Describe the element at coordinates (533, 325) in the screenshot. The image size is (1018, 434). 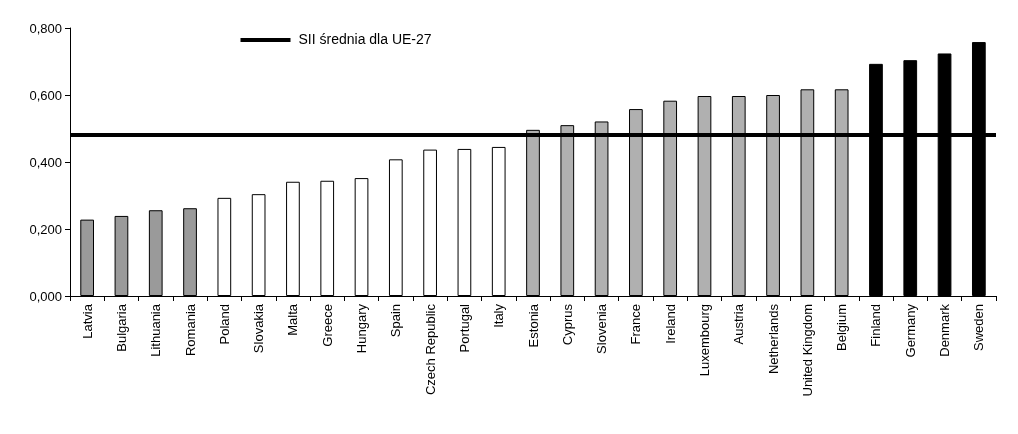
I see `x-tick-label: Estonia` at that location.